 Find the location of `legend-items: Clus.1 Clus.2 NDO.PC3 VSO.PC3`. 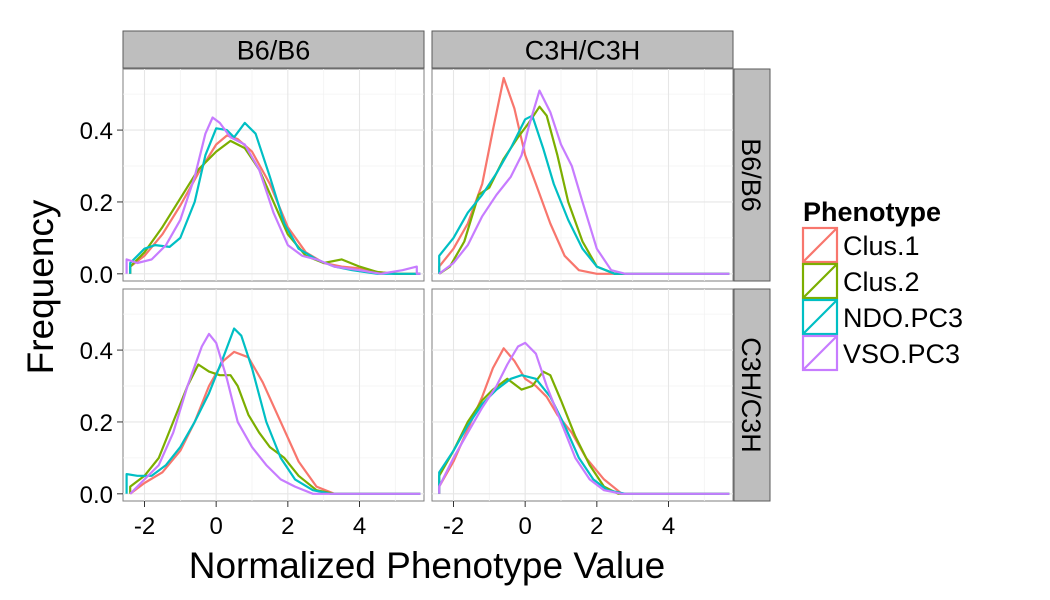

legend-items: Clus.1 Clus.2 NDO.PC3 VSO.PC3 is located at coordinates (882, 299).